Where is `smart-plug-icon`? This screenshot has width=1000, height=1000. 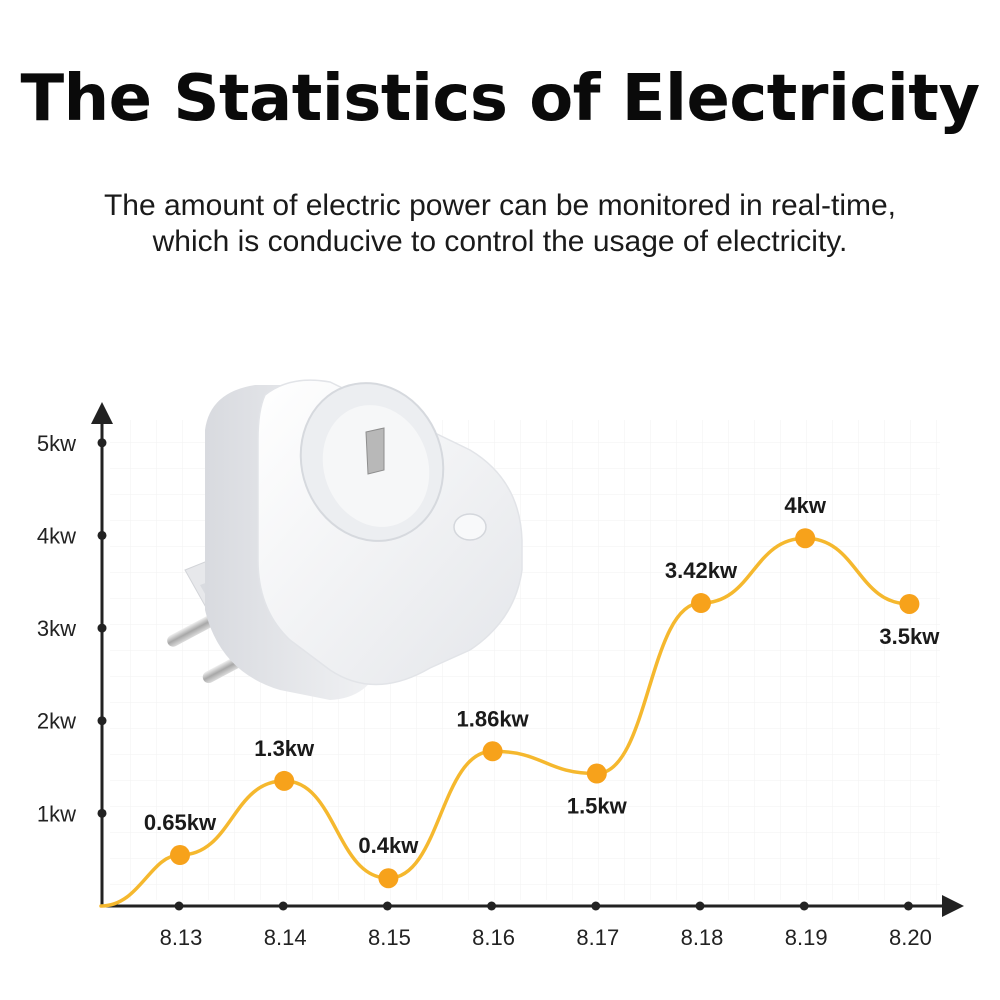 smart-plug-icon is located at coordinates (345, 539).